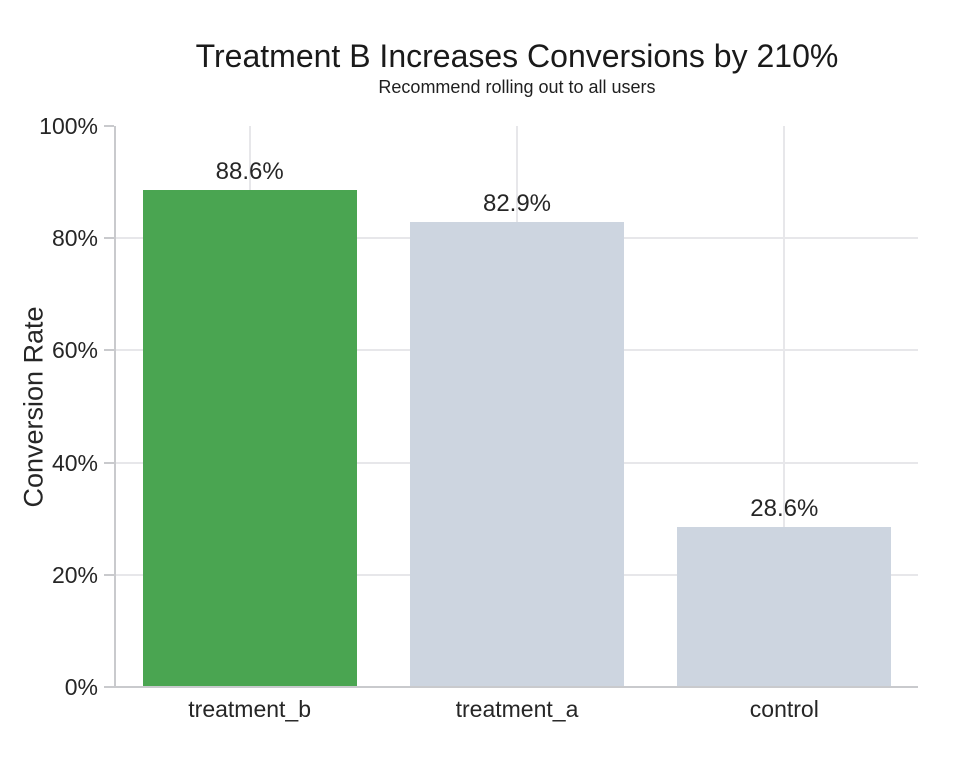 The width and height of the screenshot is (956, 764). What do you see at coordinates (249, 438) in the screenshot?
I see `bar-treatment_b` at bounding box center [249, 438].